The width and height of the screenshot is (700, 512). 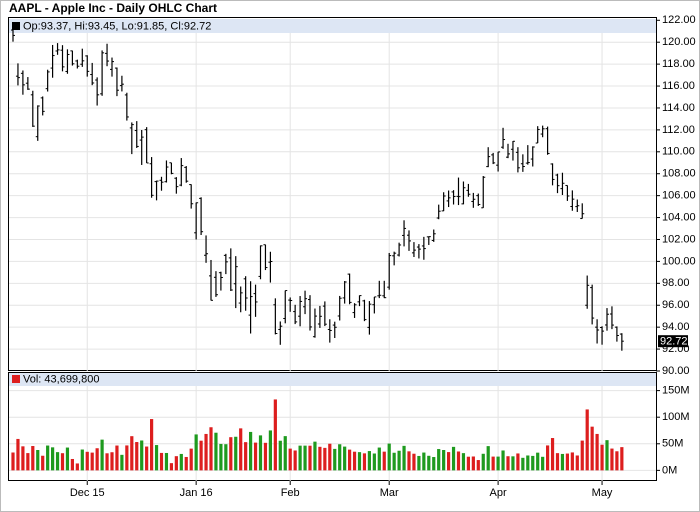 What do you see at coordinates (113, 8) in the screenshot?
I see `chart-title: AAPL - Apple Inc - Daily OHLC Chart` at bounding box center [113, 8].